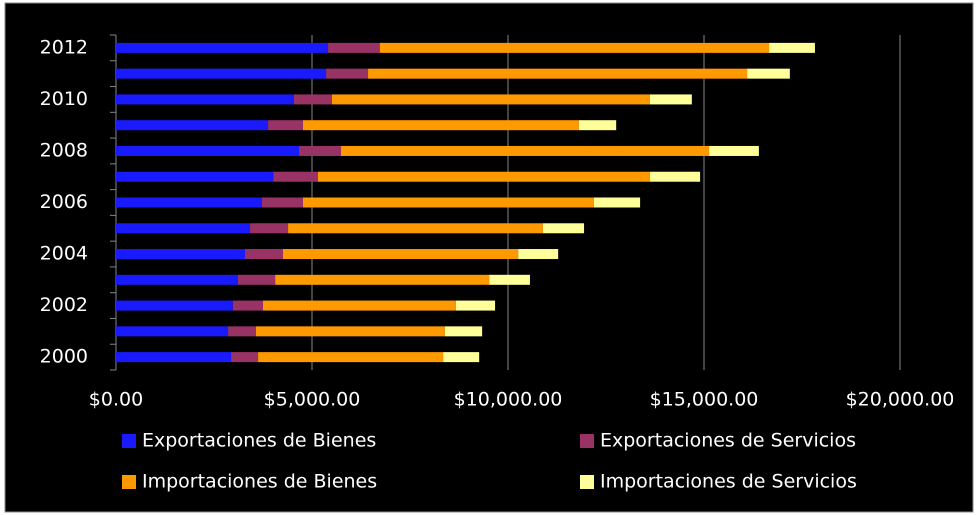 Image resolution: width=979 pixels, height=515 pixels. Describe the element at coordinates (259, 441) in the screenshot. I see `legend-label: Exportaciones de Bienes` at that location.